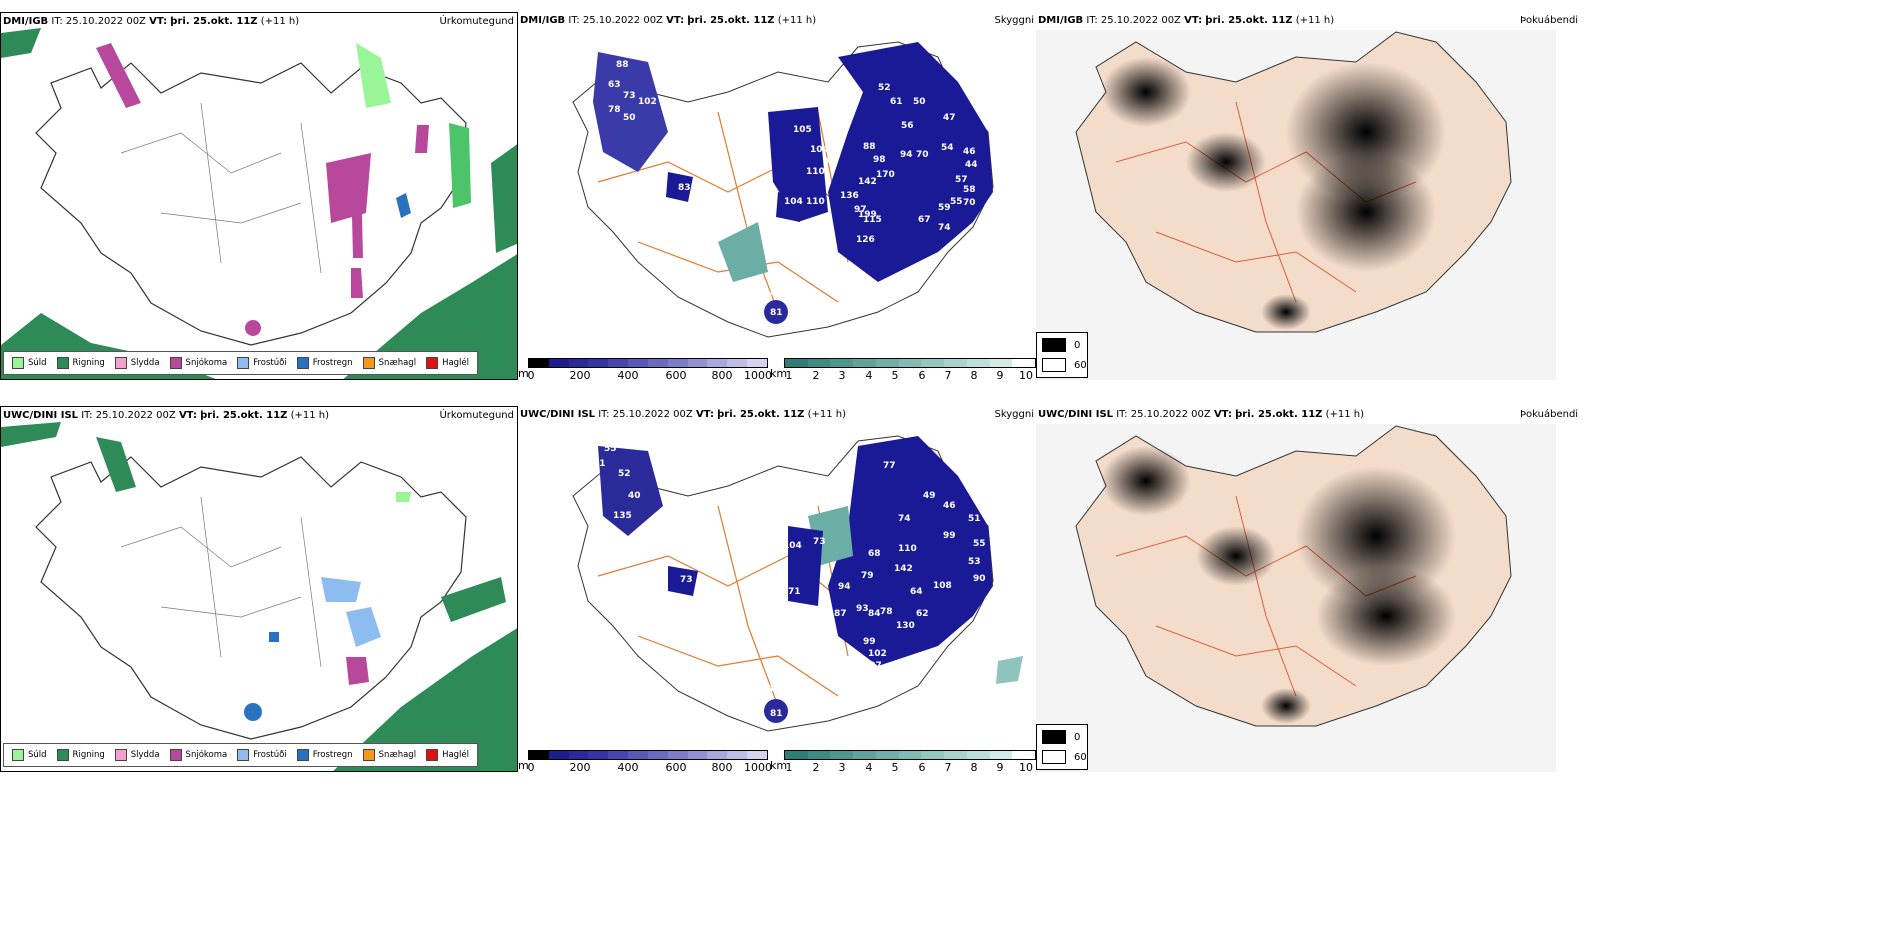 The image size is (1900, 950). I want to click on ceiling-unit: m, so click(523, 373).